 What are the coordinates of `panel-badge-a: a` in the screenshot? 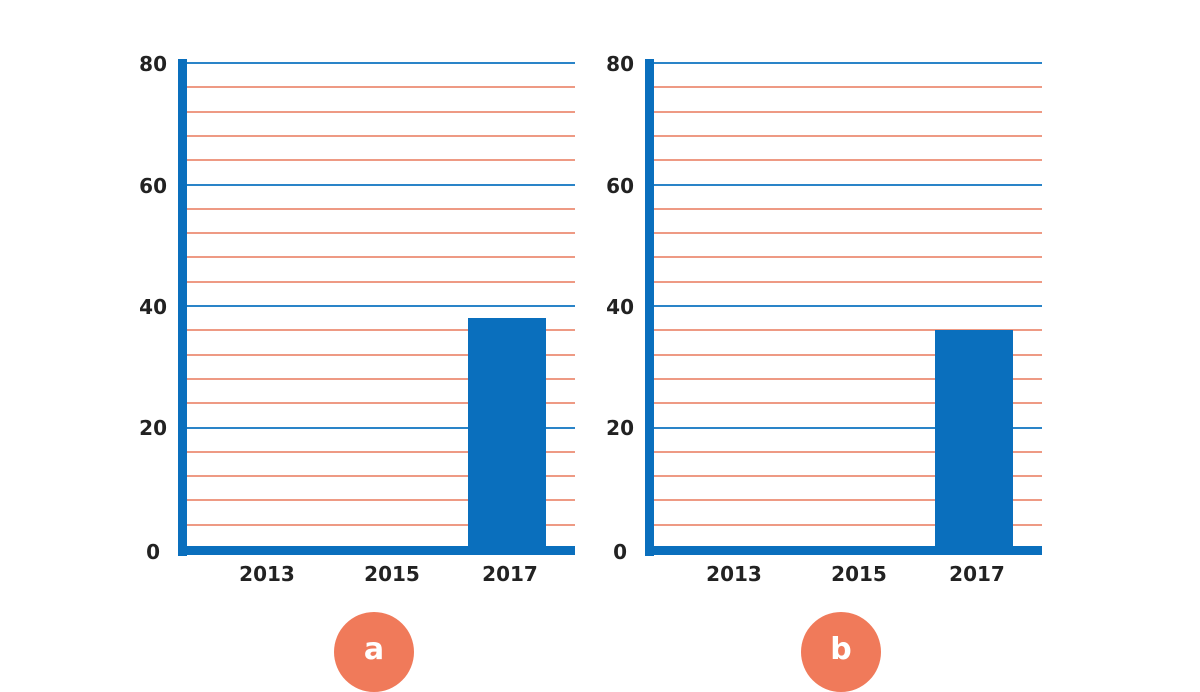 It's located at (374, 652).